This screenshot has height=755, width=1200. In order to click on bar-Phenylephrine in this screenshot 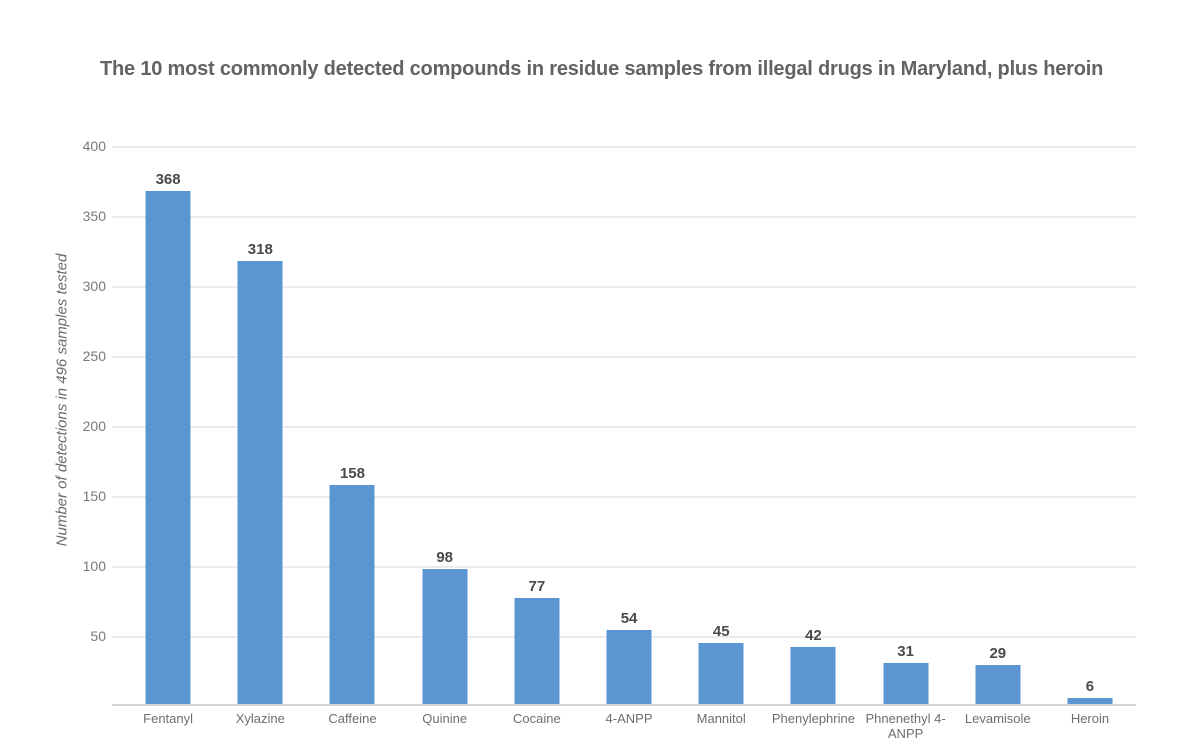, I will do `click(813, 676)`.